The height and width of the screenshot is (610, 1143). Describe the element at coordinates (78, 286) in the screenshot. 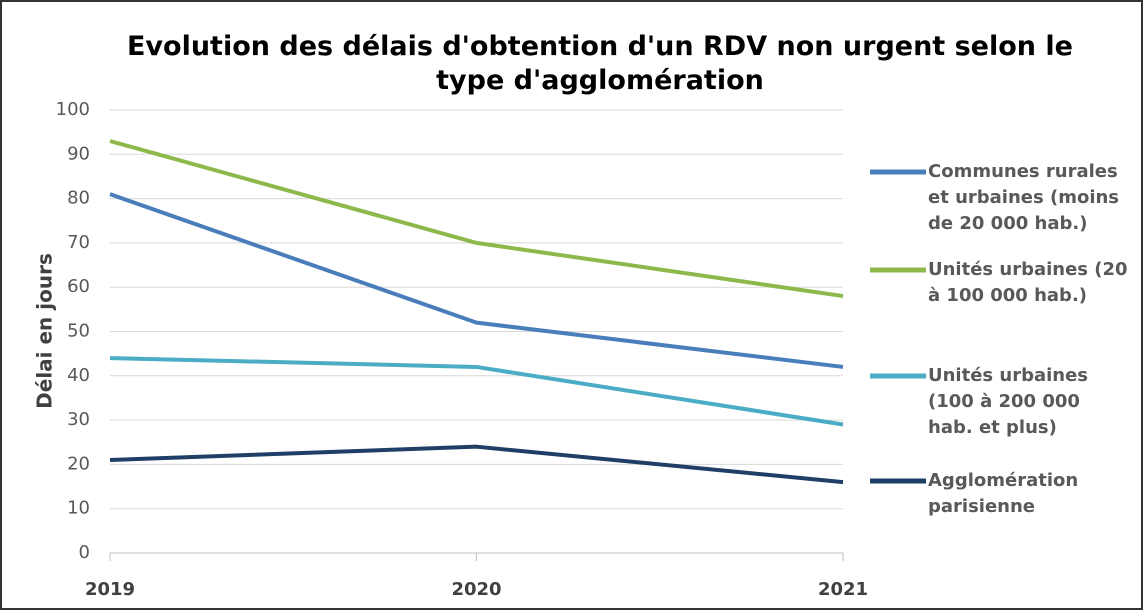

I see `y-tick-label: 60` at that location.